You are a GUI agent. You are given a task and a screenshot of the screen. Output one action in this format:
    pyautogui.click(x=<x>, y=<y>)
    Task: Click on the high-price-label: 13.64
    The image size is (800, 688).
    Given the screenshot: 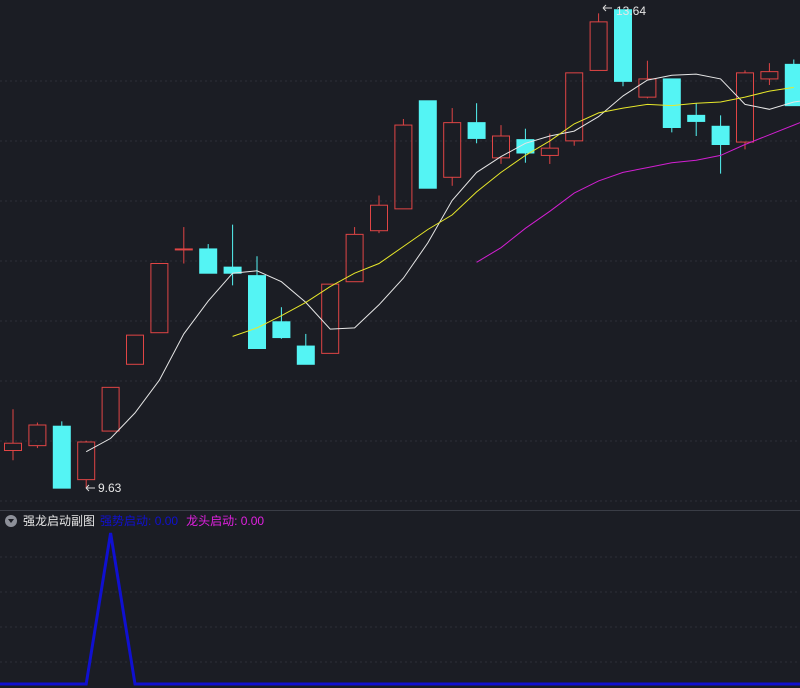 What is the action you would take?
    pyautogui.click(x=631, y=11)
    